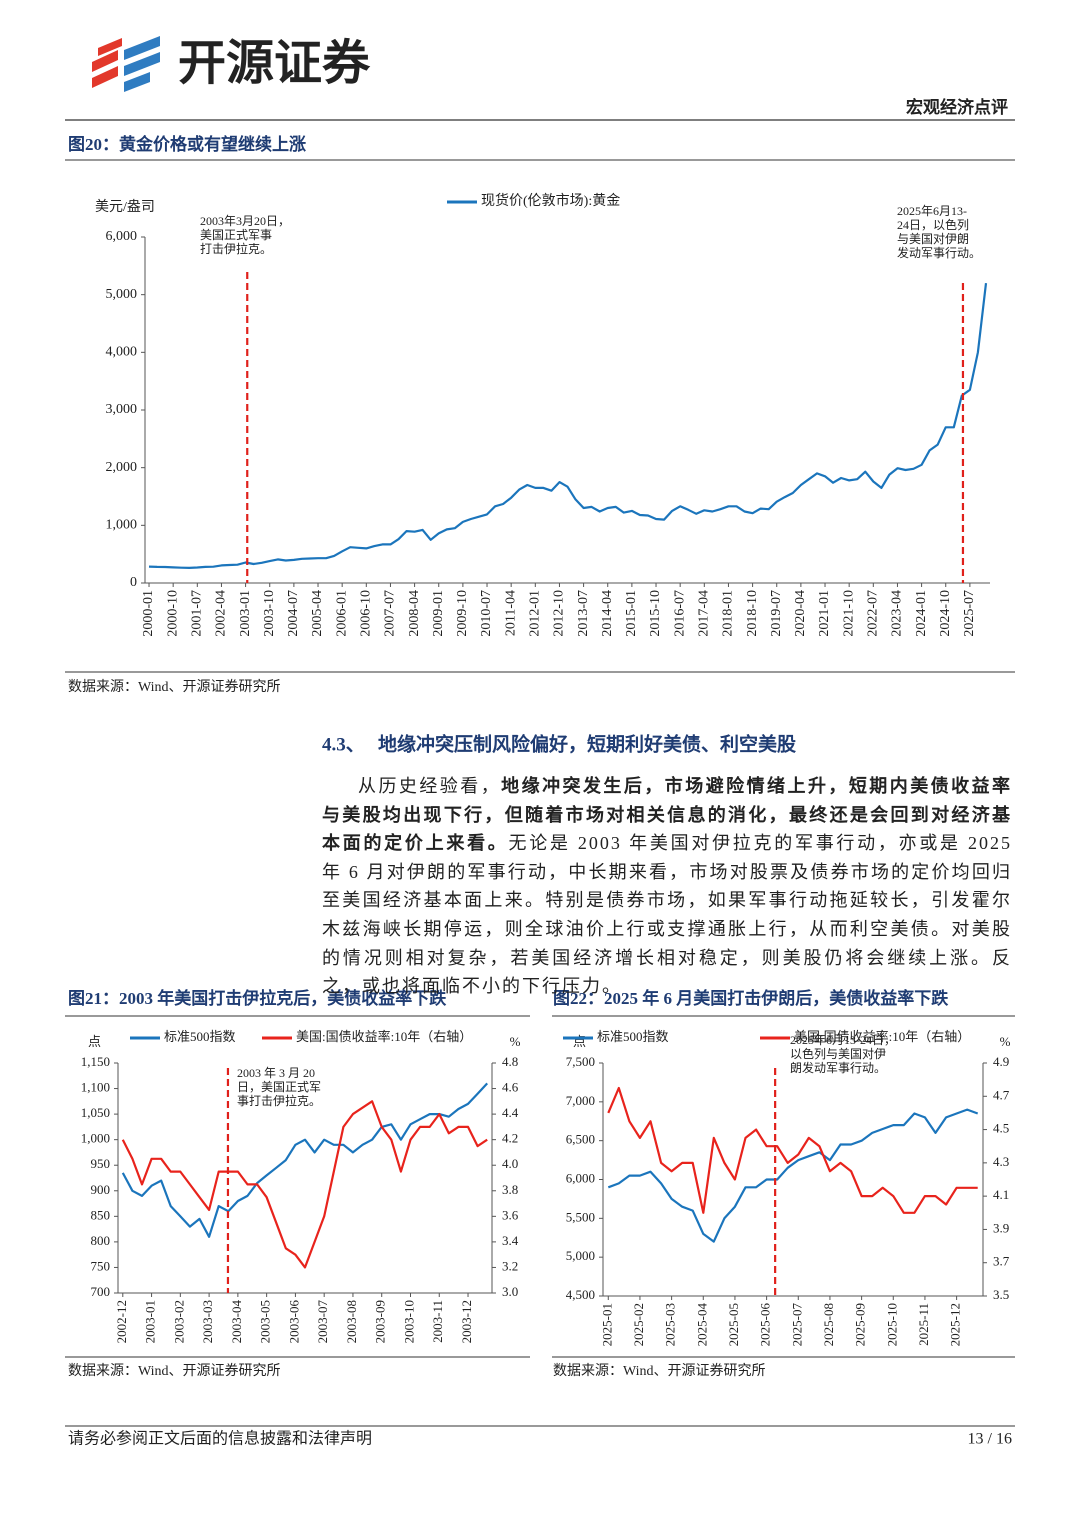  I want to click on x-tick-label: 2003-12, so click(466, 1321).